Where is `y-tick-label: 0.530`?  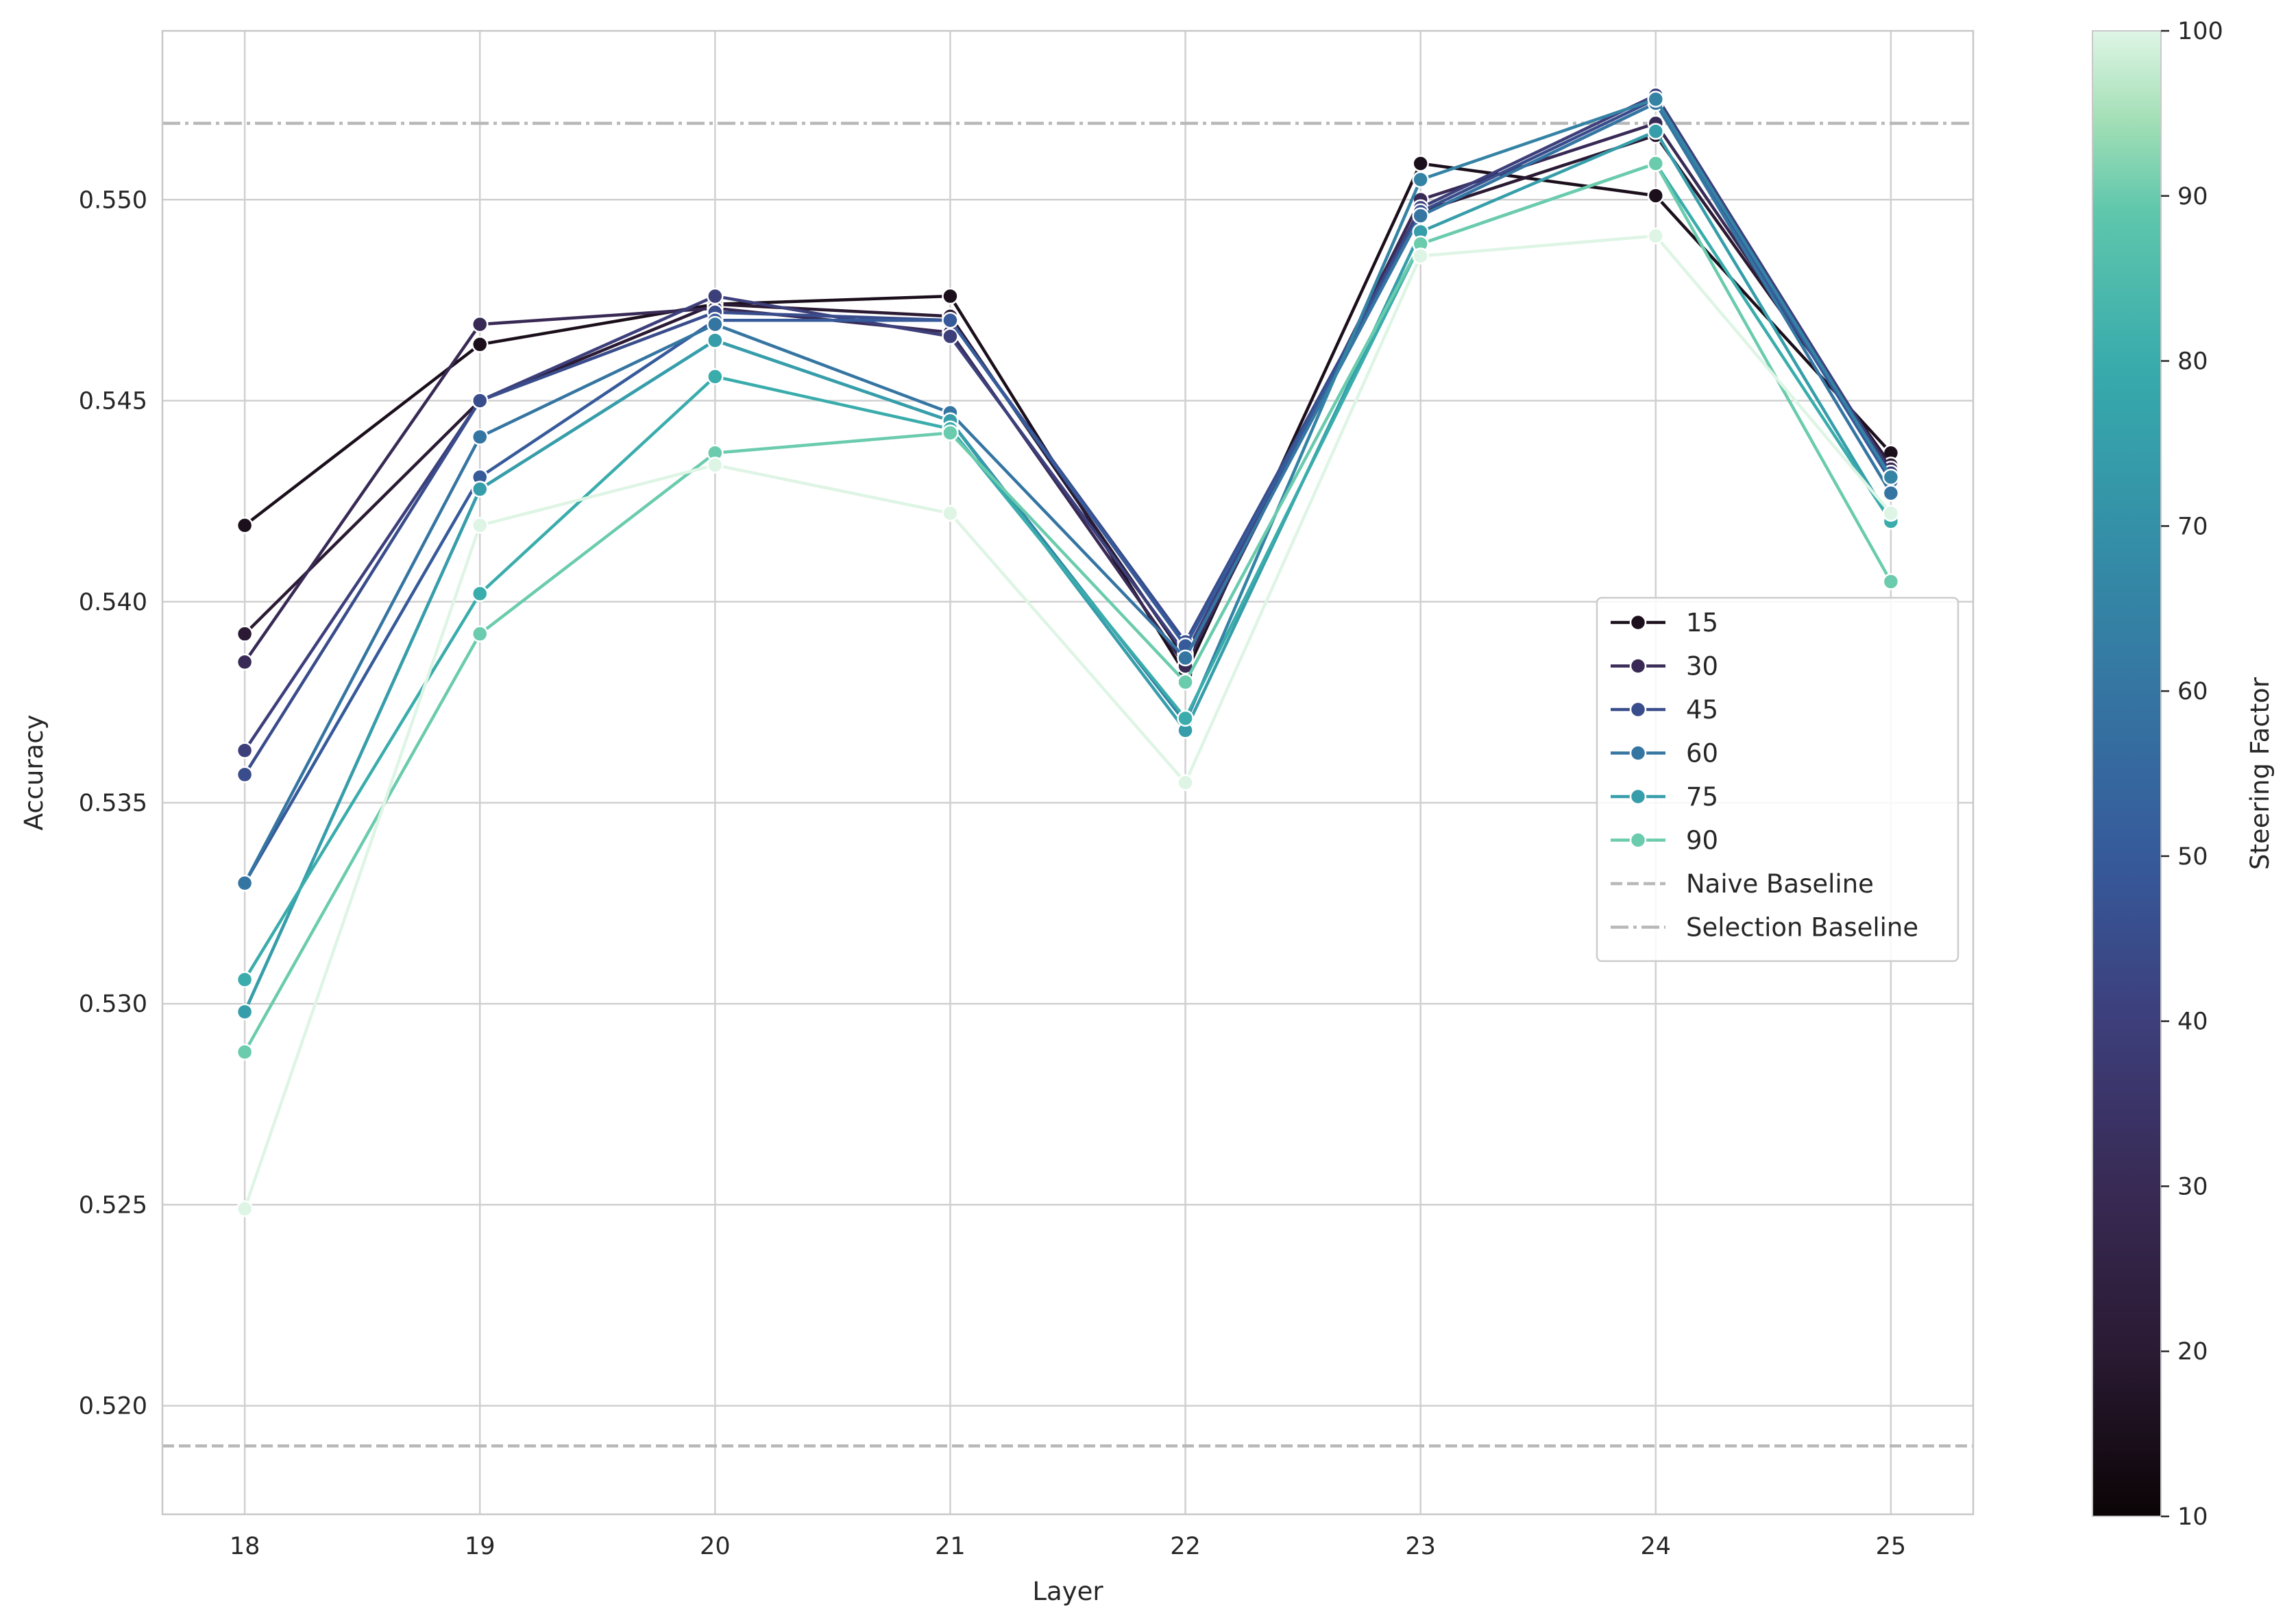
y-tick-label: 0.530 is located at coordinates (113, 1004).